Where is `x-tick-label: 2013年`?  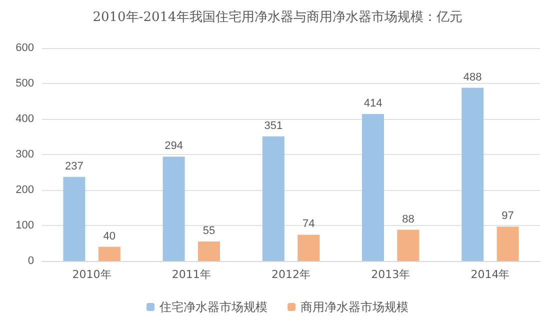 x-tick-label: 2013年 is located at coordinates (390, 274).